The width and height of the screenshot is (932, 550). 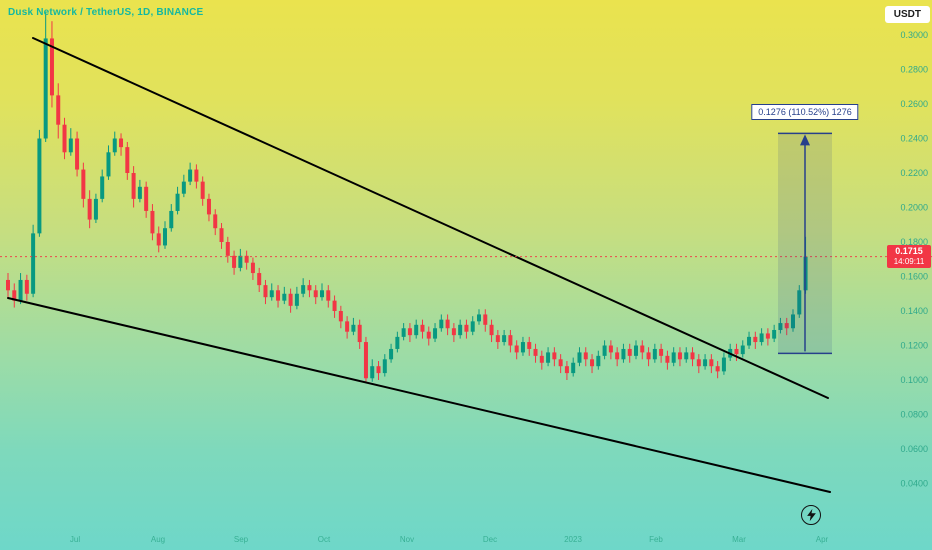 I want to click on price-tick-label: 0.3000, so click(x=914, y=35).